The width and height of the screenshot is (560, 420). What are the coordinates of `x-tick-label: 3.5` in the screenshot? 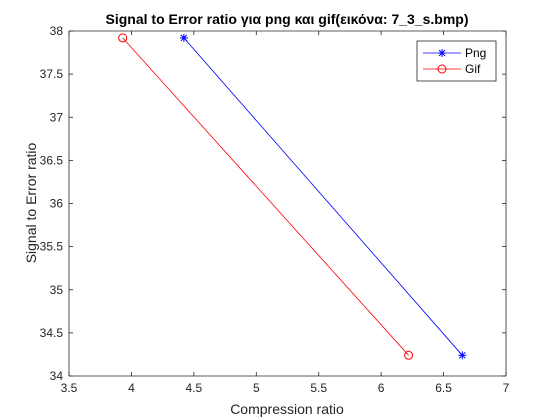 It's located at (69, 388).